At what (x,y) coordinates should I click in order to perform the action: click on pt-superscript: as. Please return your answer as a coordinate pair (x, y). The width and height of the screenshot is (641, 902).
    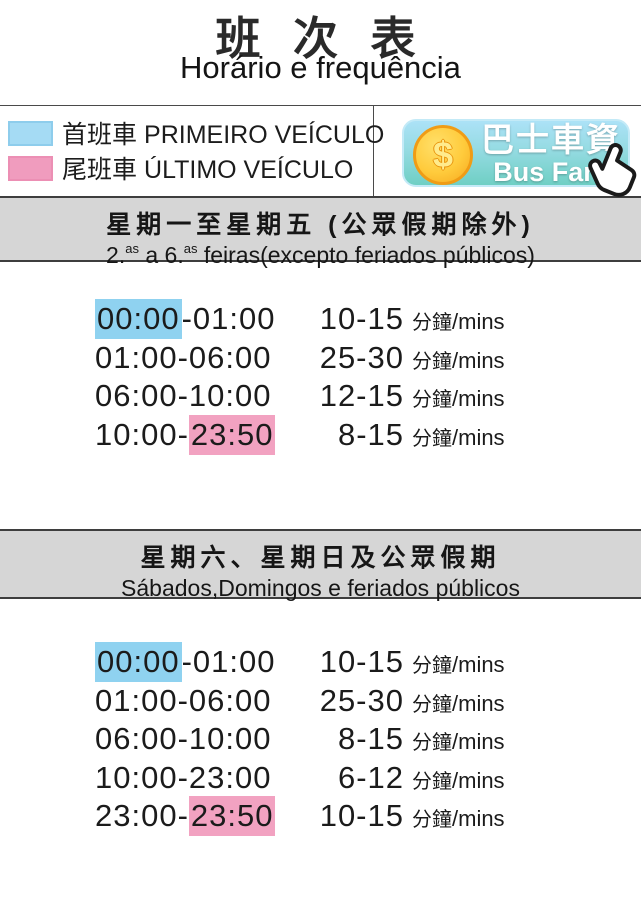
    Looking at the image, I should click on (190, 248).